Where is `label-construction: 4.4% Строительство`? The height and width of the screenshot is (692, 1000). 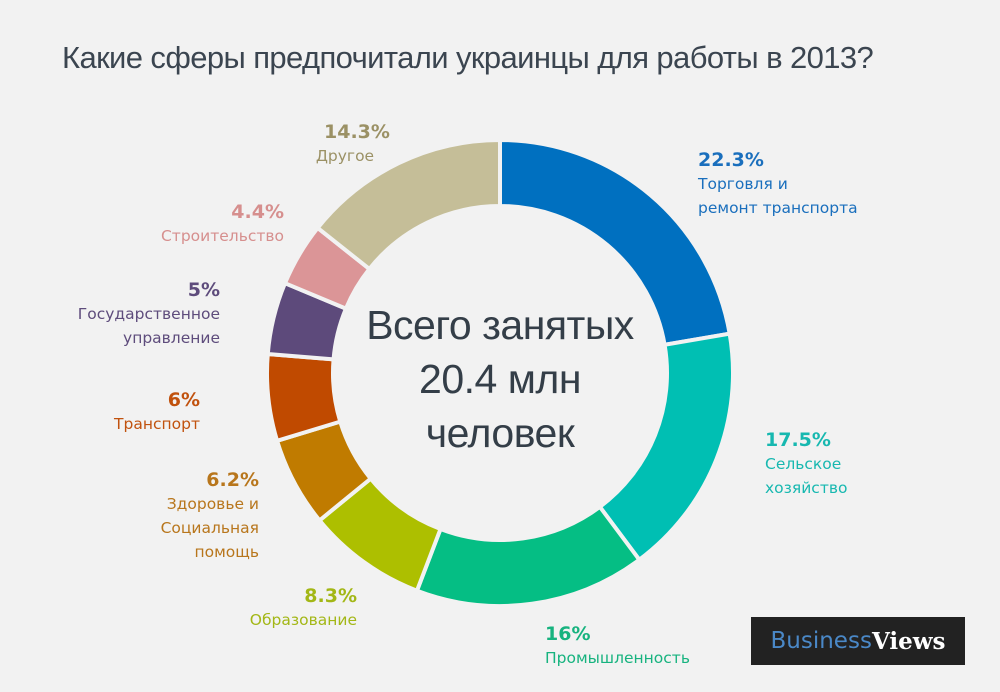
label-construction: 4.4% Строительство is located at coordinates (222, 224).